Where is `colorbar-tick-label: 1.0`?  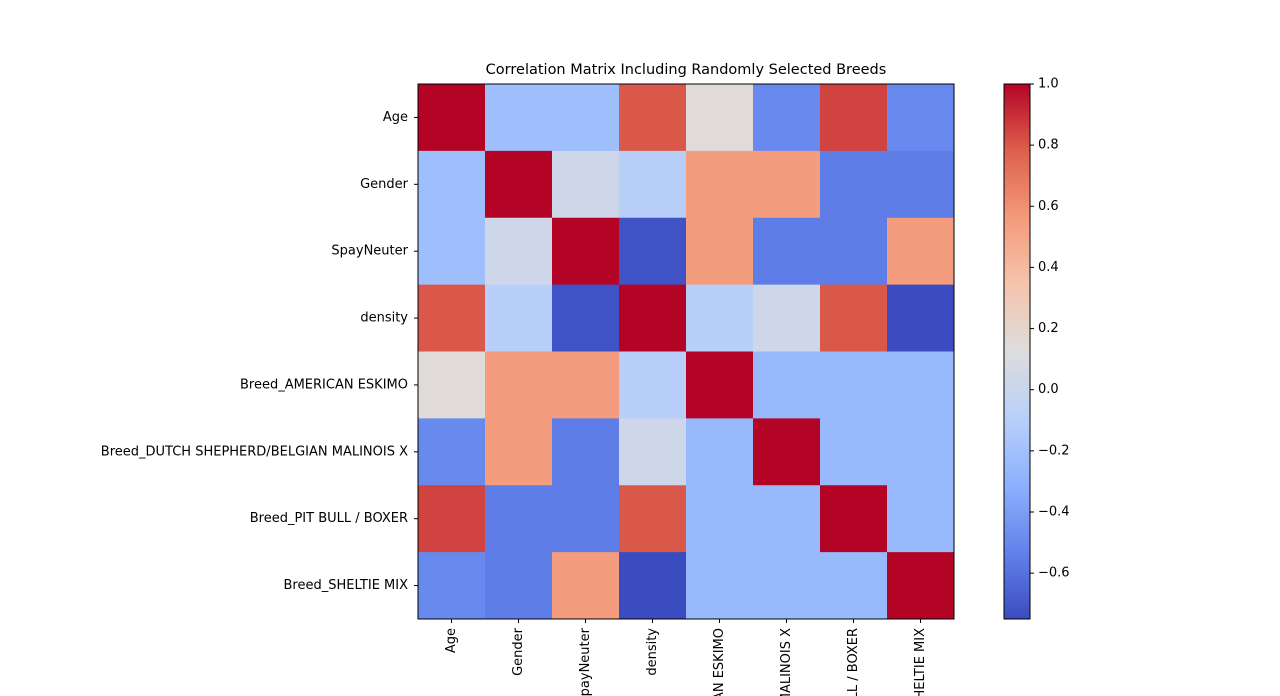 colorbar-tick-label: 1.0 is located at coordinates (1048, 84).